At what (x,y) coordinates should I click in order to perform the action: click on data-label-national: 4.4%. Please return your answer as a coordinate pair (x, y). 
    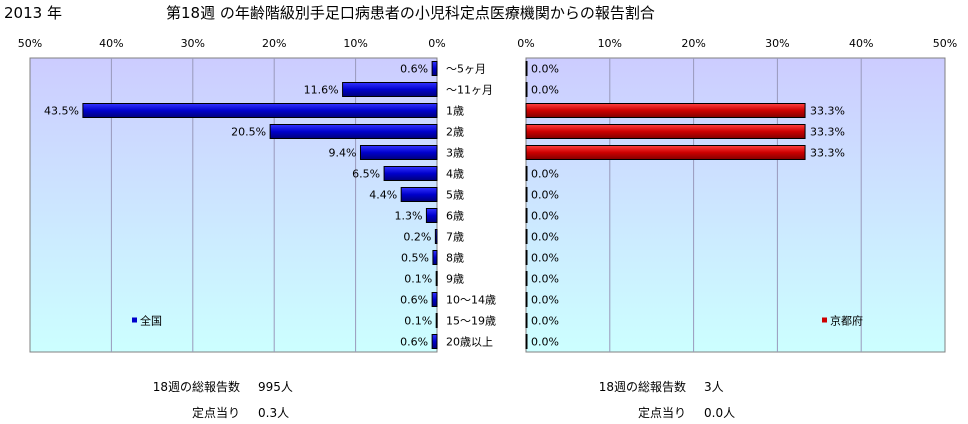
    Looking at the image, I should click on (383, 195).